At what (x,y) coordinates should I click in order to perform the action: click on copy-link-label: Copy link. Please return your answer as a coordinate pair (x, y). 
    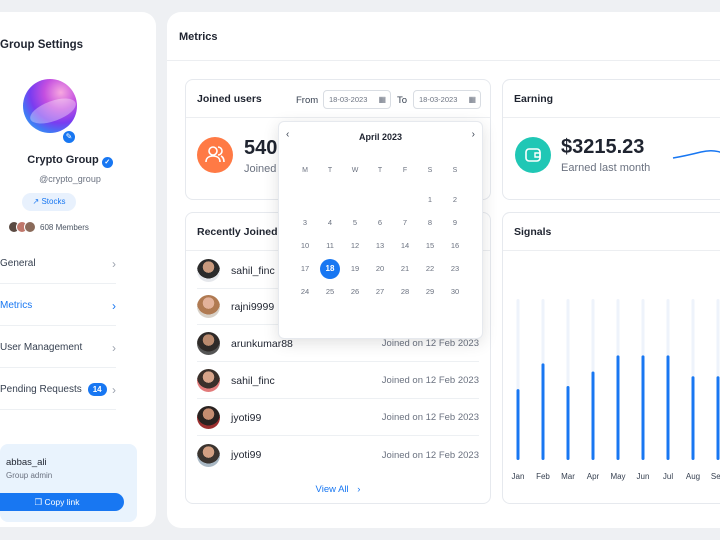
    Looking at the image, I should click on (62, 502).